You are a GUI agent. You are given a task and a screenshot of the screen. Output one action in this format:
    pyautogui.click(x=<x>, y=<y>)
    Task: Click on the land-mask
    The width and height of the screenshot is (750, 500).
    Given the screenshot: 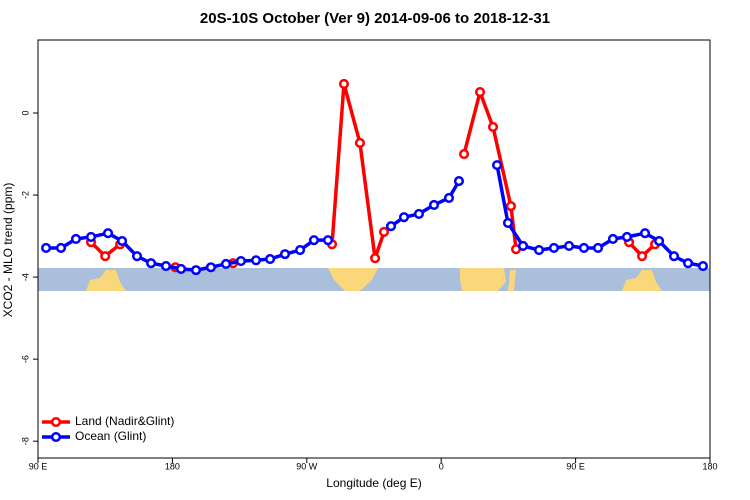 What is the action you would take?
    pyautogui.click(x=374, y=279)
    